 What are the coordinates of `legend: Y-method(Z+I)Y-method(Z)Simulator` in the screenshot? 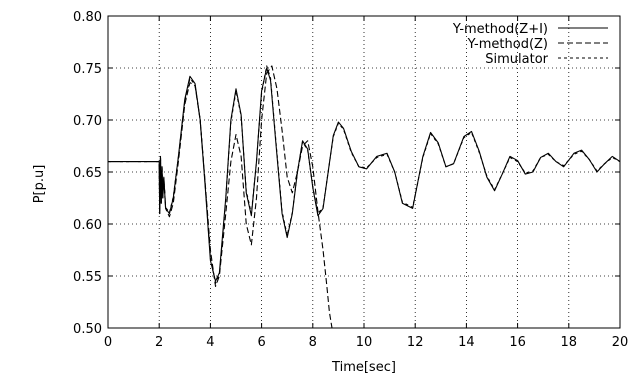 It's located at (530, 44).